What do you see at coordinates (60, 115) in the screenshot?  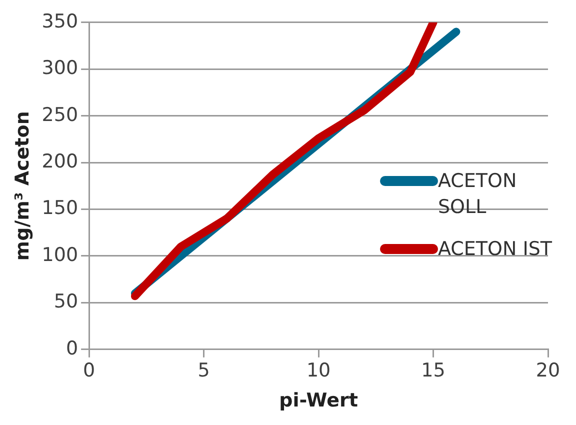 I see `y-tick-label: 250` at bounding box center [60, 115].